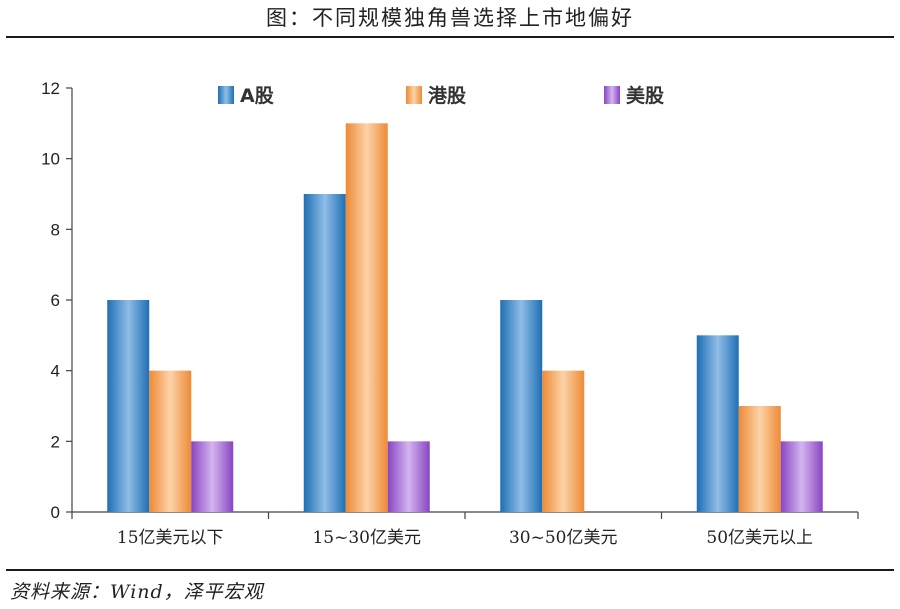 This screenshot has height=609, width=900. What do you see at coordinates (450, 570) in the screenshot?
I see `bottom-rule` at bounding box center [450, 570].